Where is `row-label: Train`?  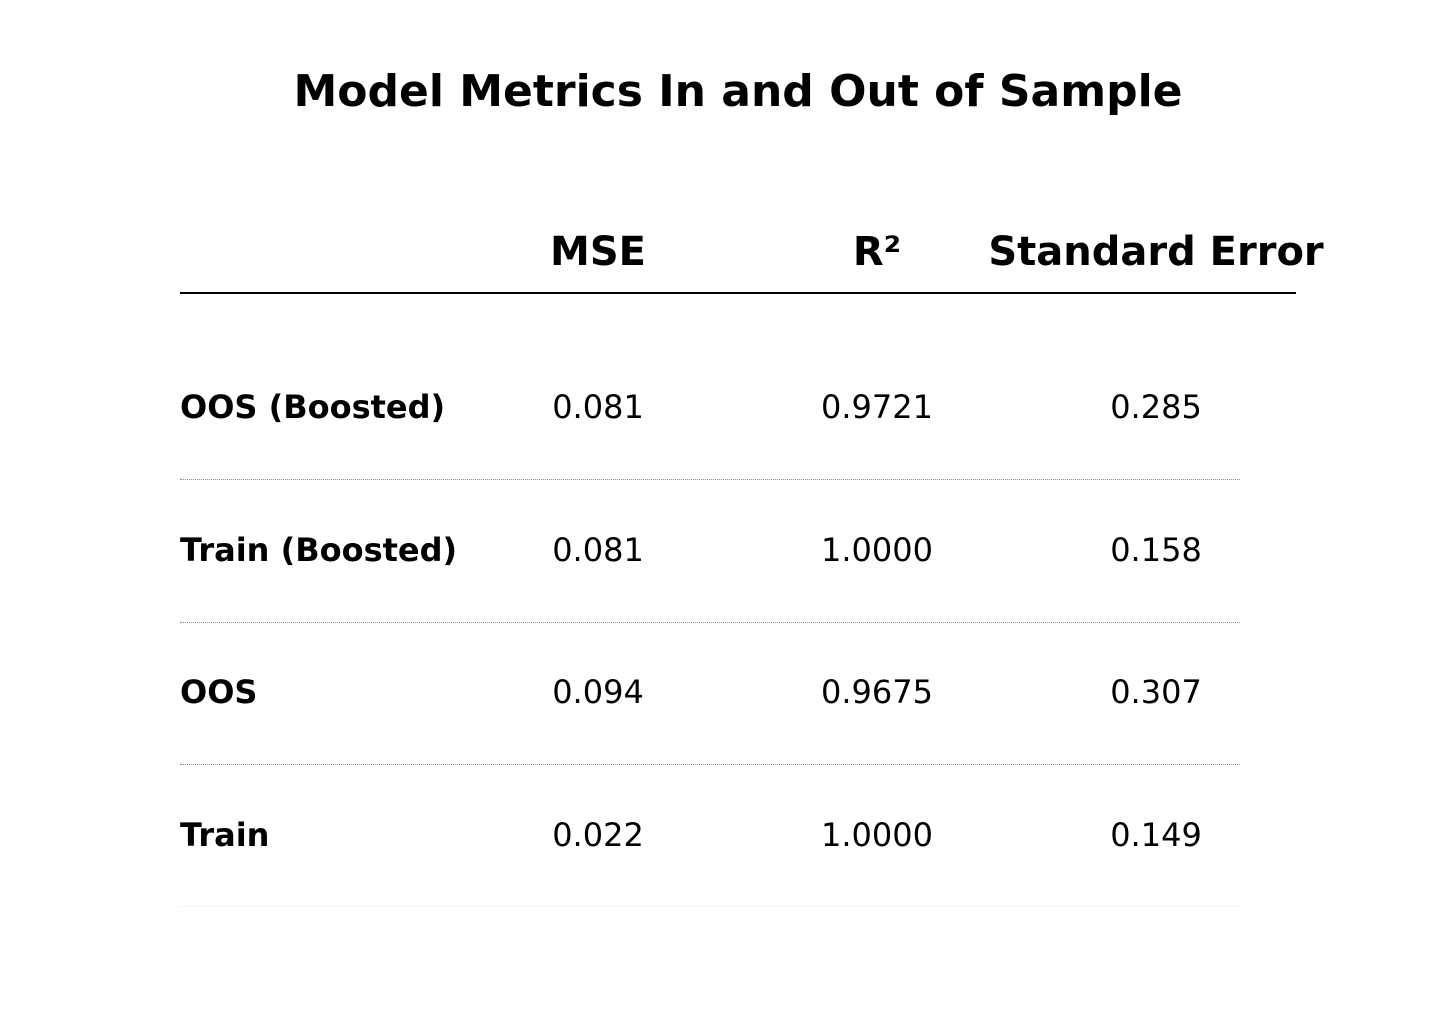 row-label: Train is located at coordinates (225, 835).